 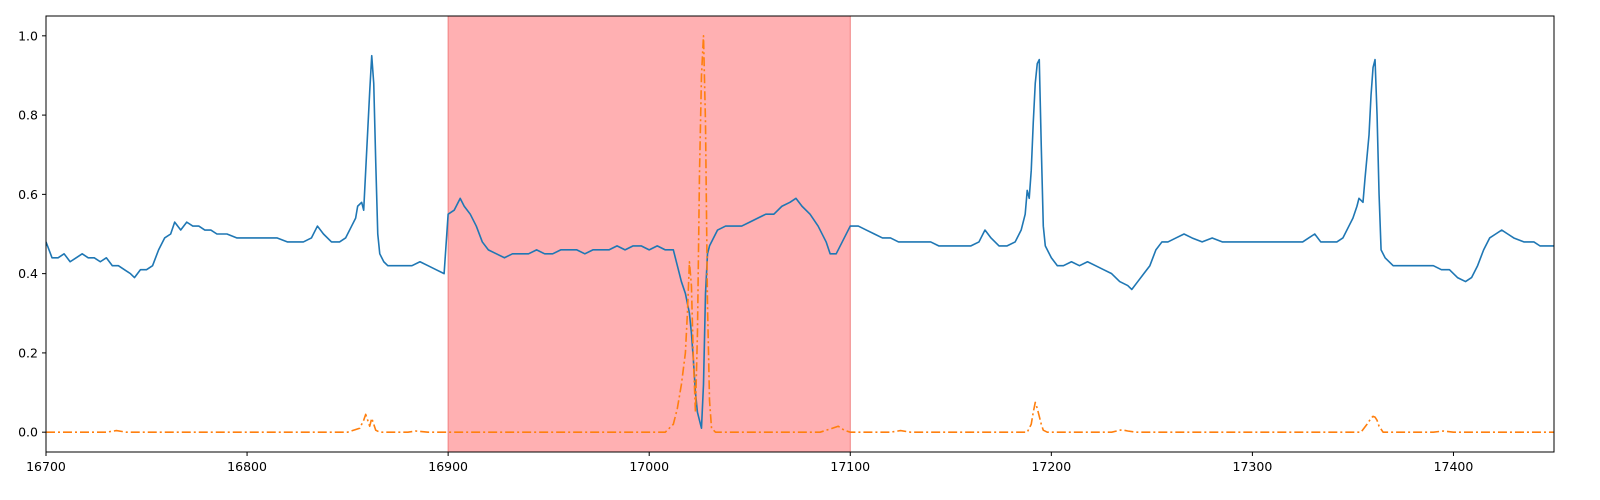 I want to click on y-tick-label: 0.6, so click(x=28, y=194).